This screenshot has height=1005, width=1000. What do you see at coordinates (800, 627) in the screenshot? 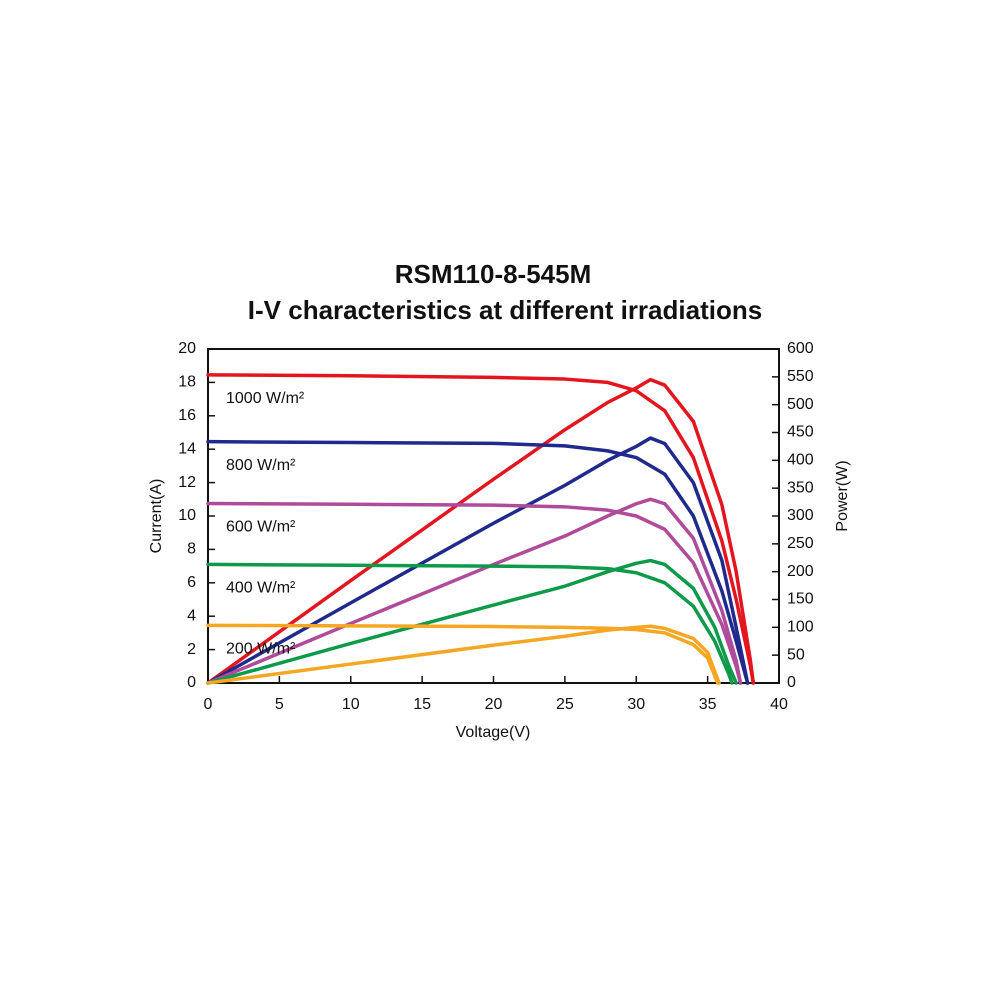
I see `y2-tick-label: 100` at bounding box center [800, 627].